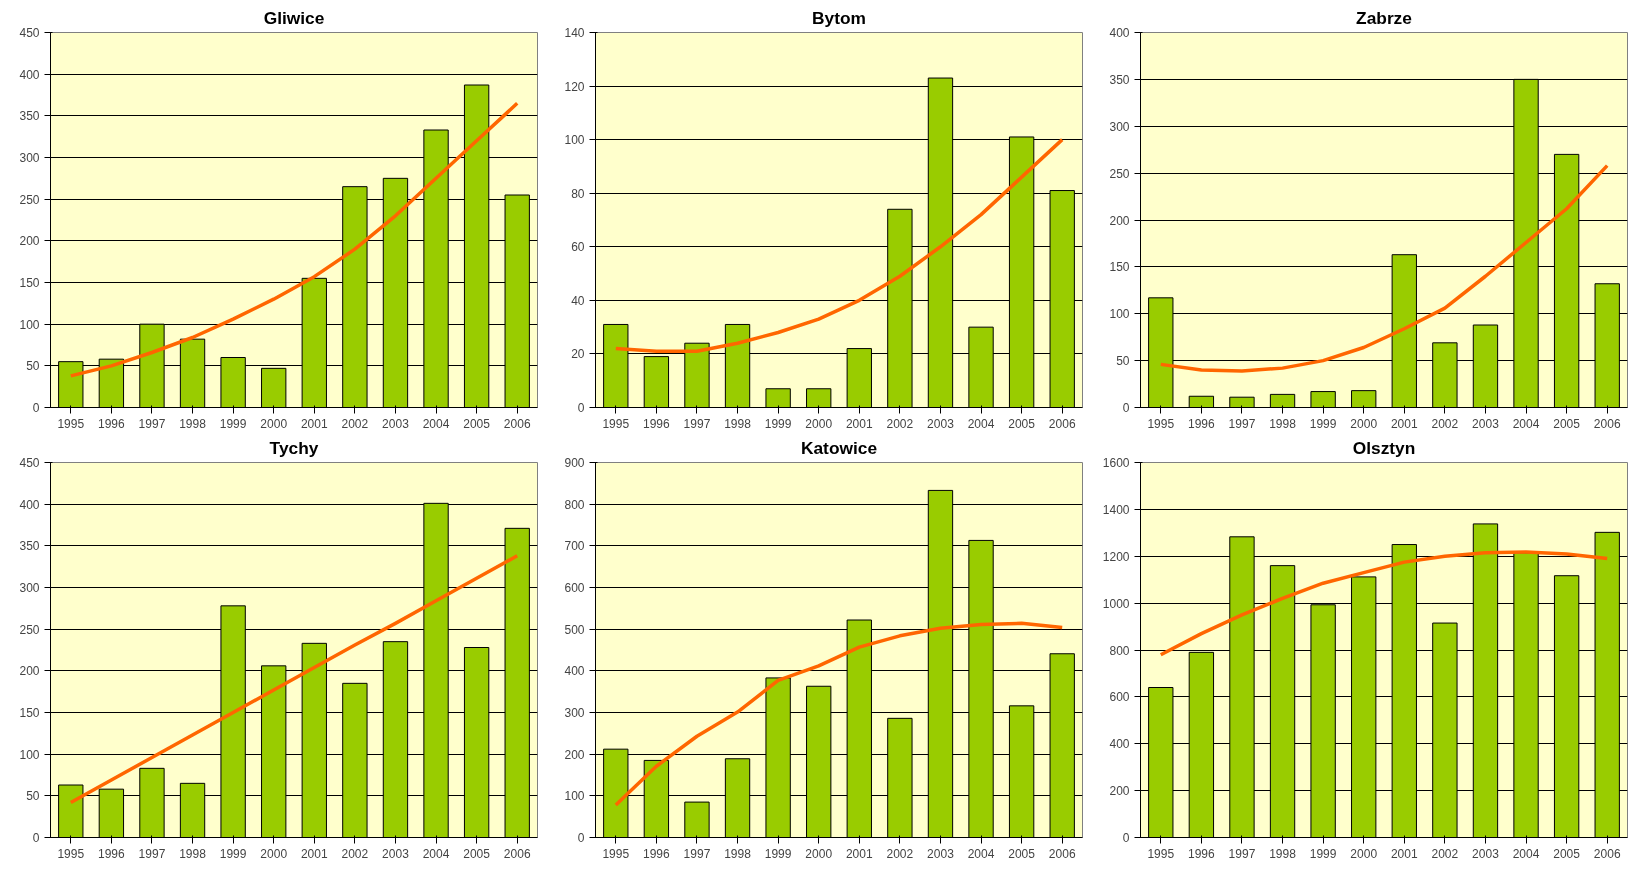 This screenshot has height=879, width=1651. Describe the element at coordinates (1116, 463) in the screenshot. I see `y-tick-label: 1600` at that location.